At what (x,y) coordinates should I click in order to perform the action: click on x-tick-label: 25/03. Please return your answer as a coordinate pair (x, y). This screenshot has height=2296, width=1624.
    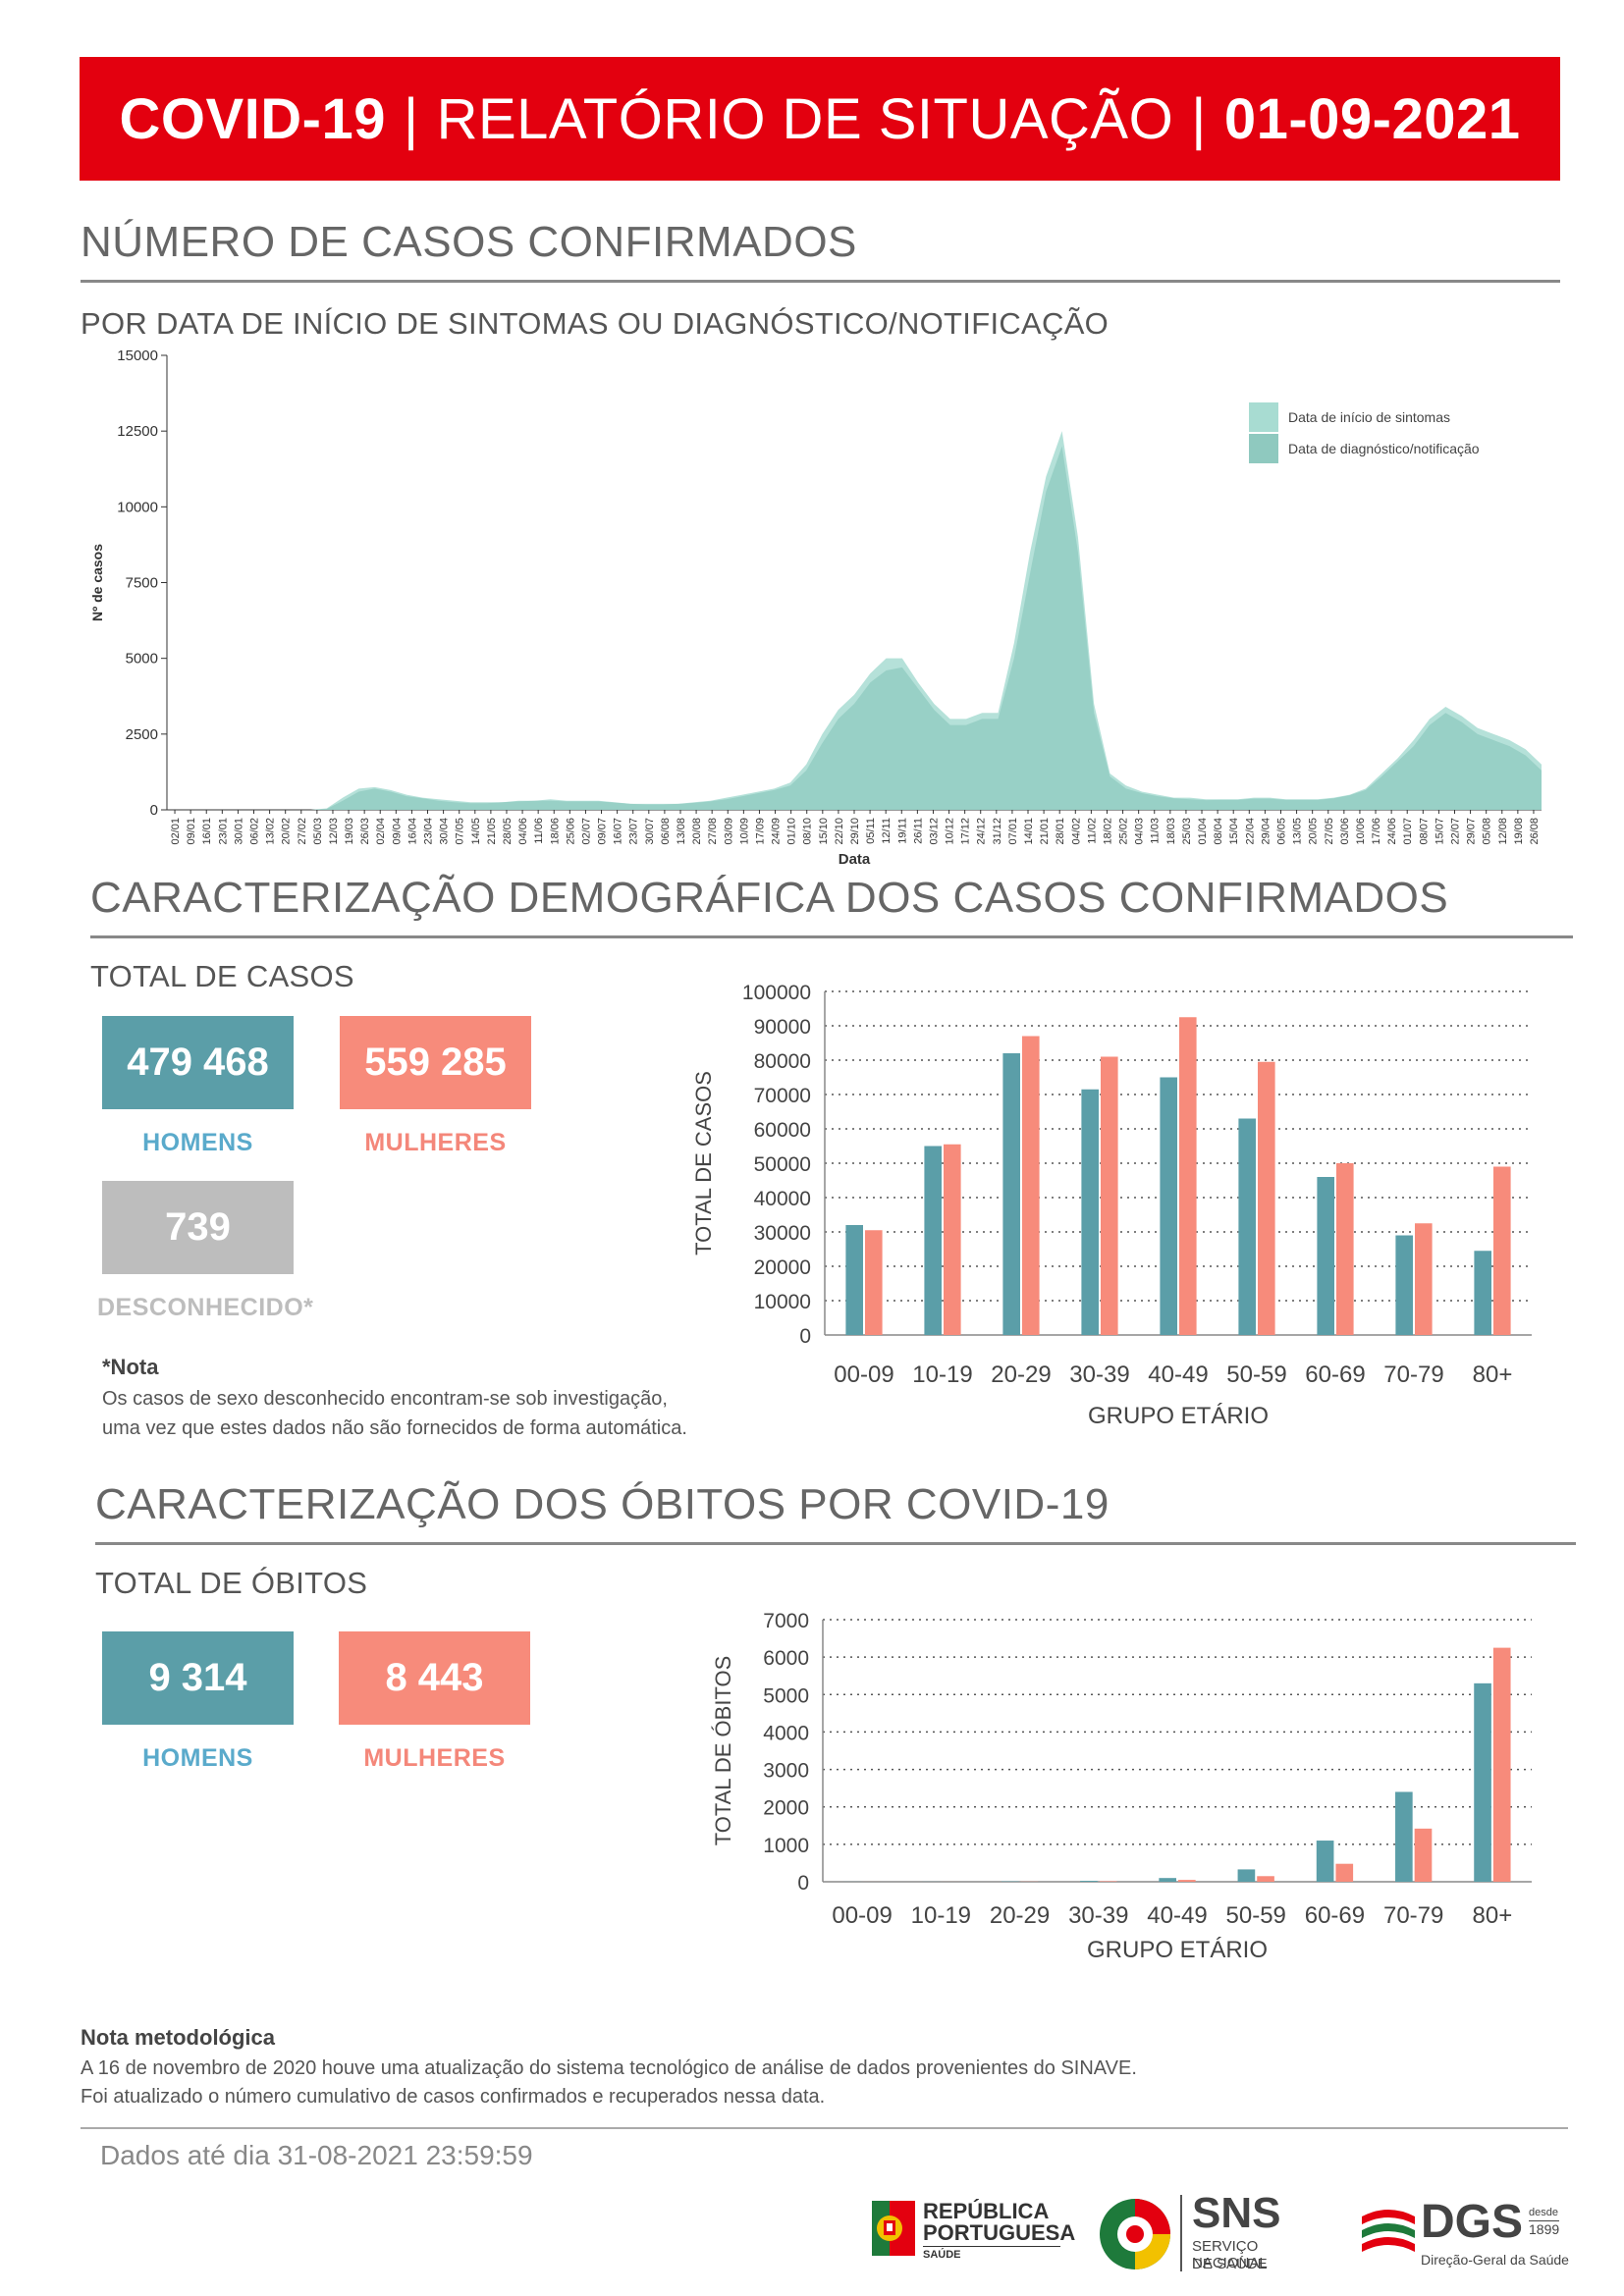
    Looking at the image, I should click on (1187, 831).